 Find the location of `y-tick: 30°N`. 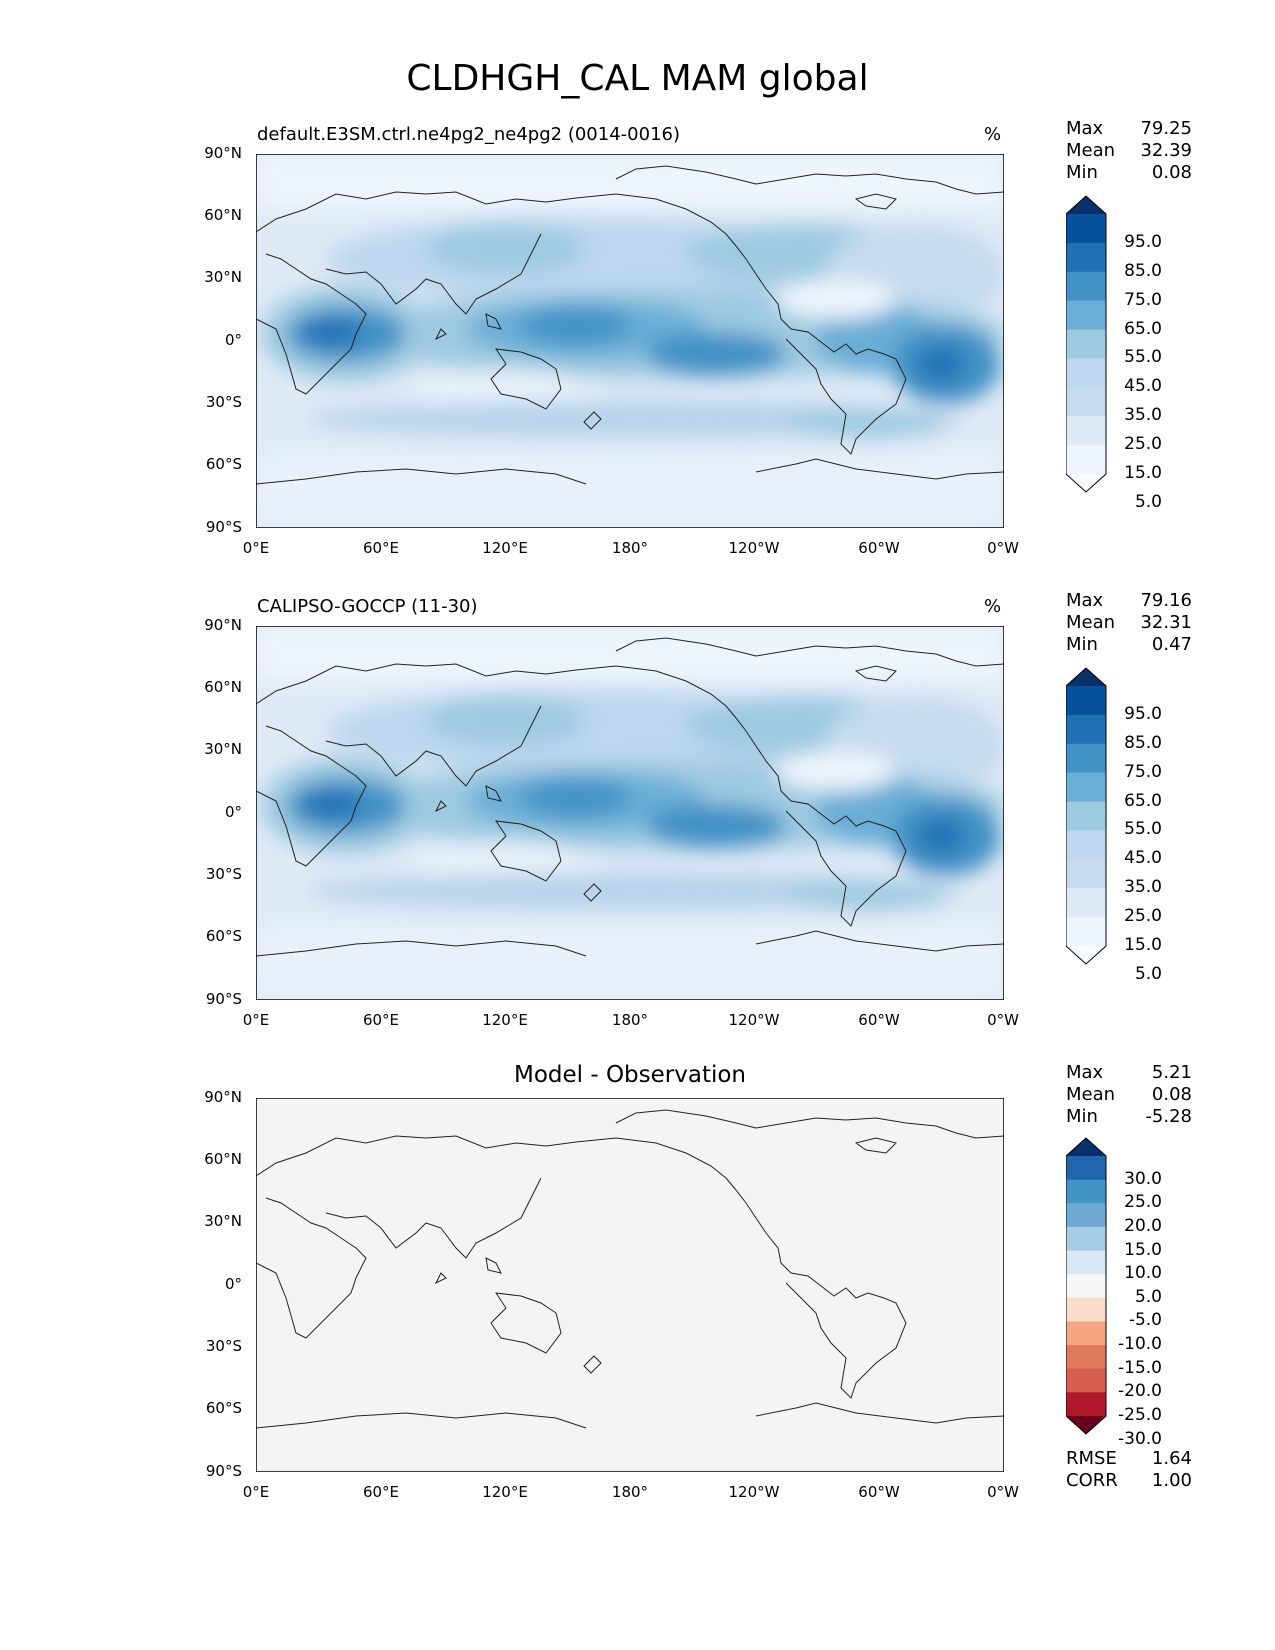

y-tick: 30°N is located at coordinates (223, 1221).